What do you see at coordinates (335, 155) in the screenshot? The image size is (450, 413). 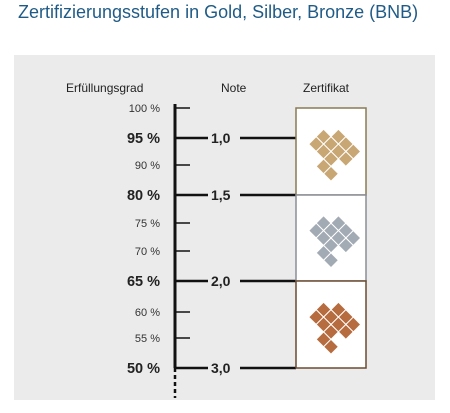 I see `gold-certificate-icon` at bounding box center [335, 155].